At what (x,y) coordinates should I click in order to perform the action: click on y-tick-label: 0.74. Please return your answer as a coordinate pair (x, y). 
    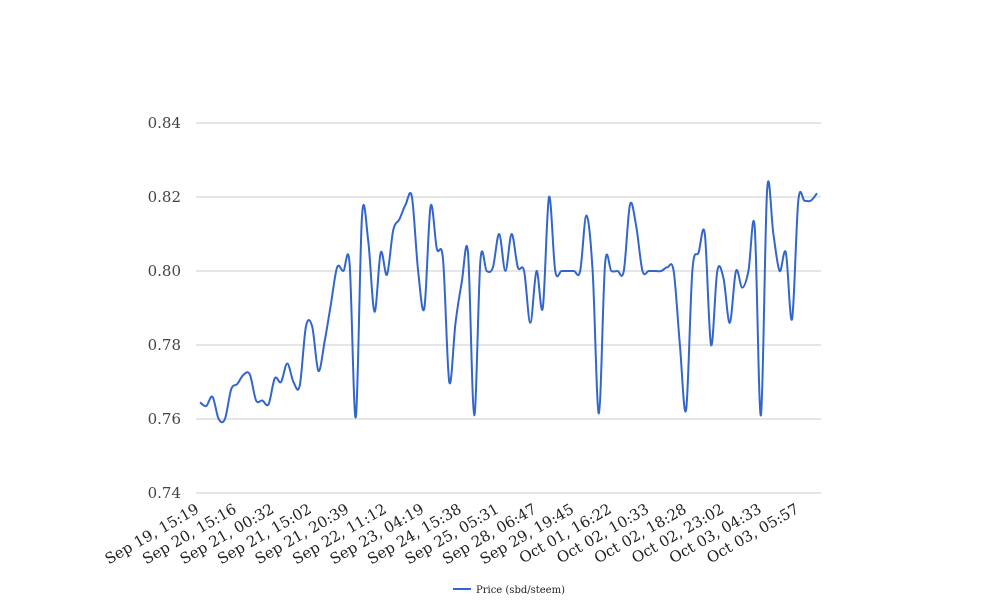
    Looking at the image, I should click on (164, 493).